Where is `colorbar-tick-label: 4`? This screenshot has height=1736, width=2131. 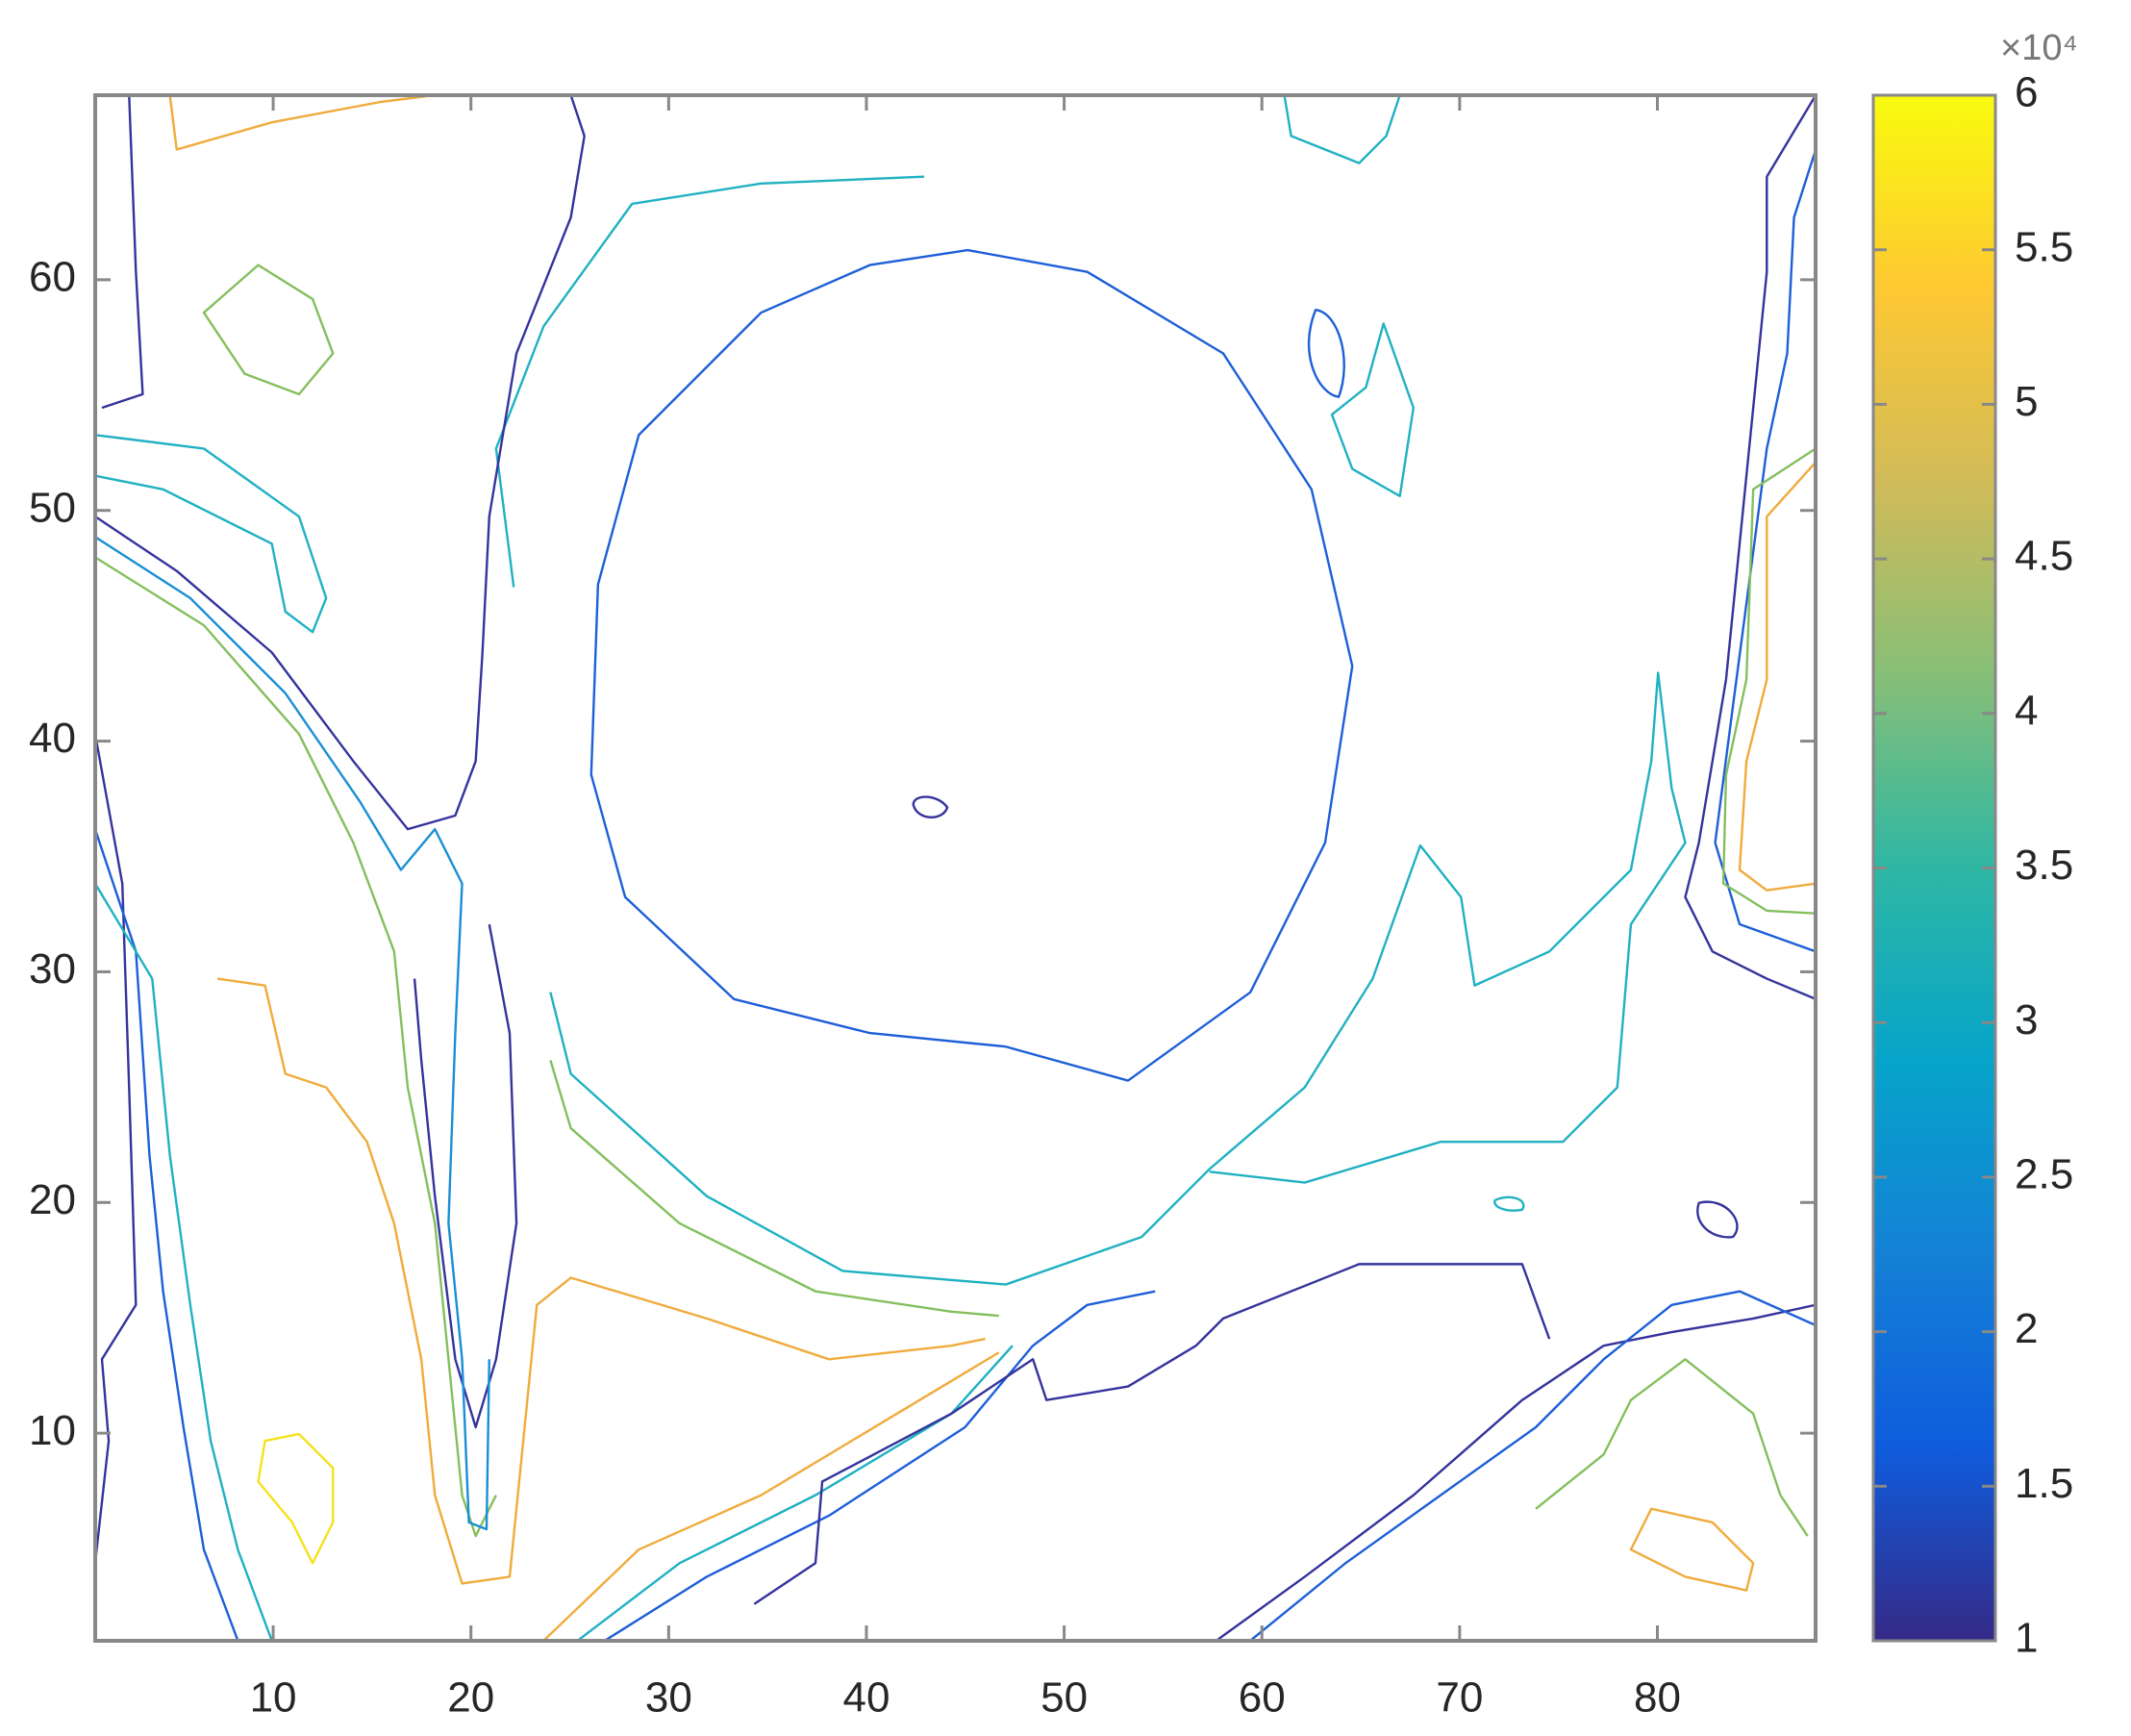
colorbar-tick-label: 4 is located at coordinates (2027, 710).